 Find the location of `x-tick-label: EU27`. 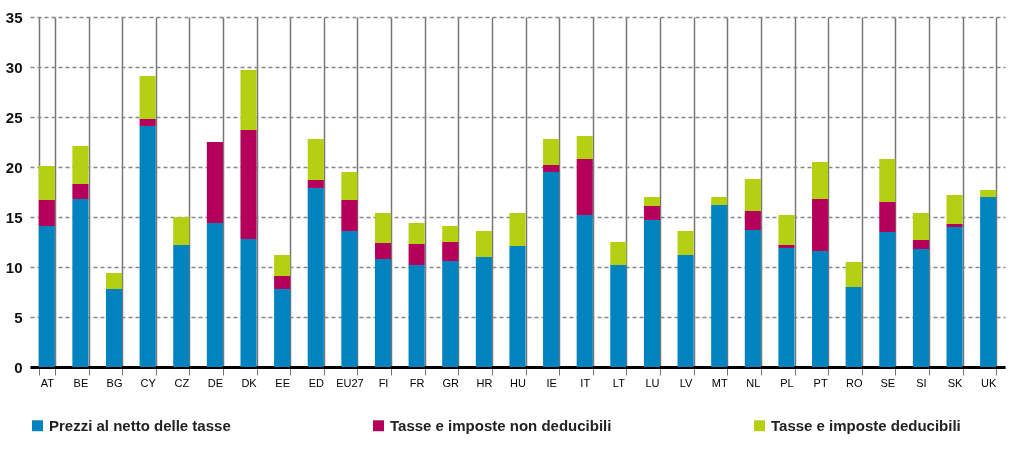

x-tick-label: EU27 is located at coordinates (350, 382).